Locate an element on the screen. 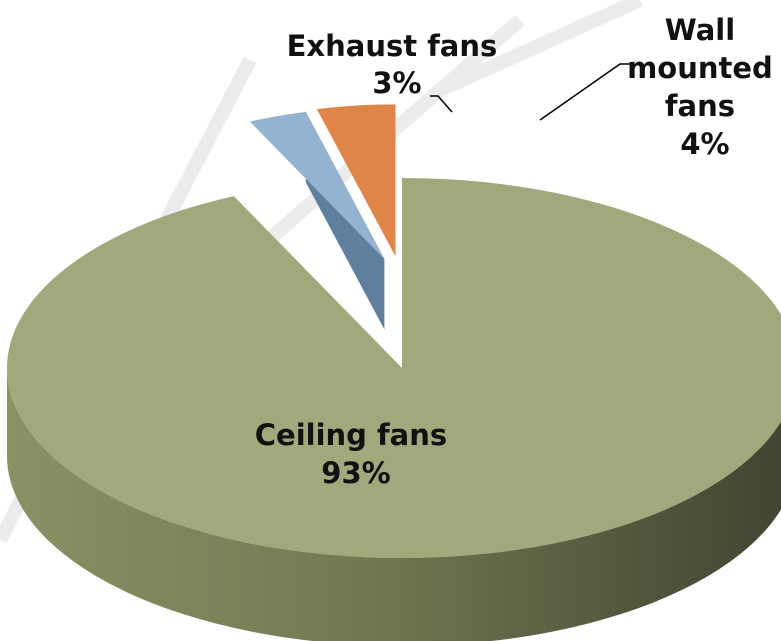 The image size is (781, 641). leader-line-exhaust is located at coordinates (441, 104).